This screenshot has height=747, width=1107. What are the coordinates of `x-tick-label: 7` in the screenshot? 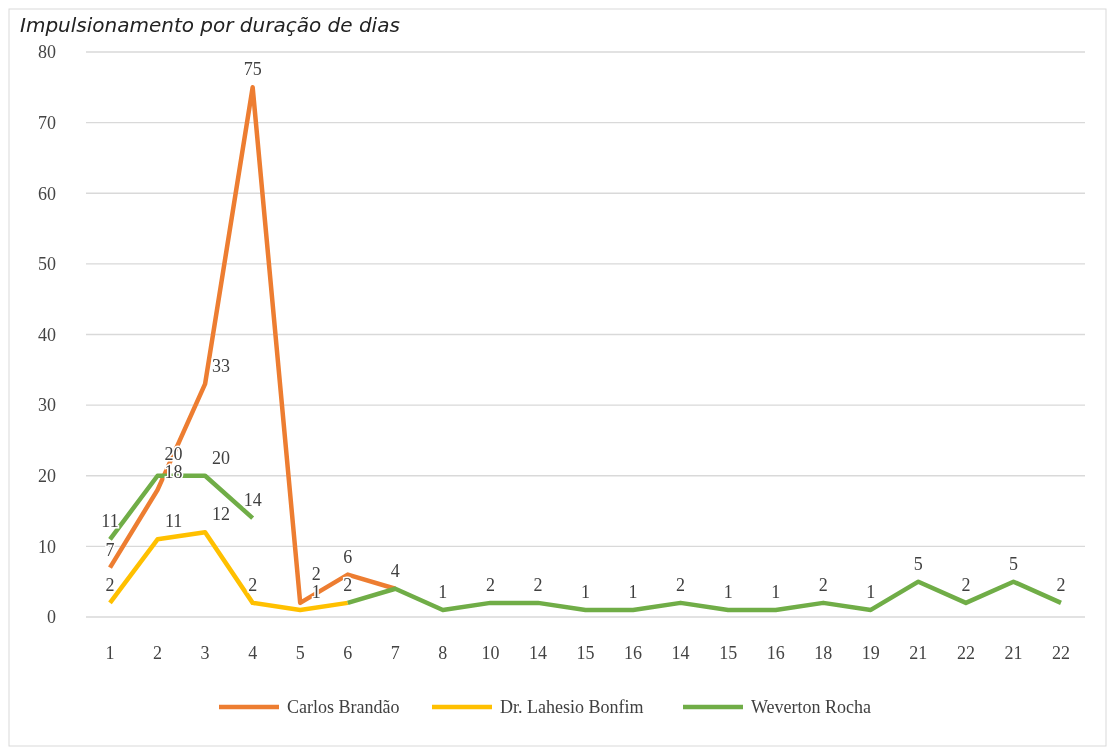 It's located at (395, 653).